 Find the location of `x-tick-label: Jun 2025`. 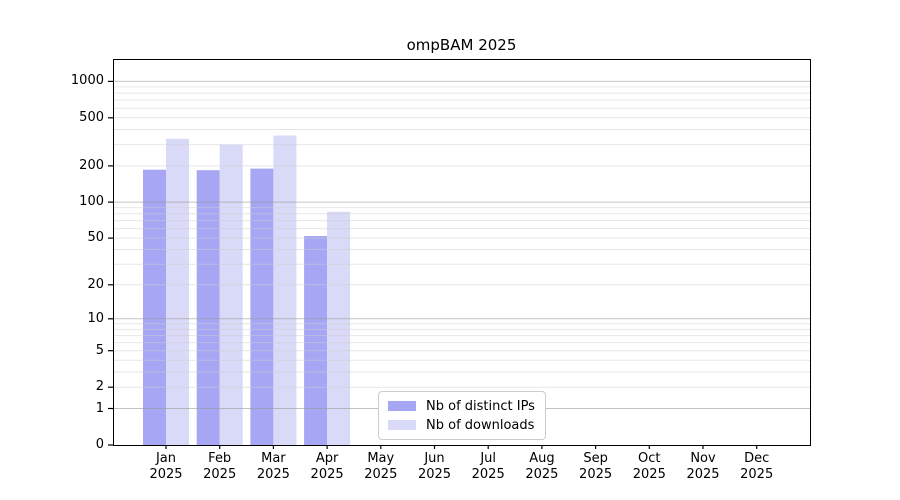

x-tick-label: Jun 2025 is located at coordinates (435, 467).